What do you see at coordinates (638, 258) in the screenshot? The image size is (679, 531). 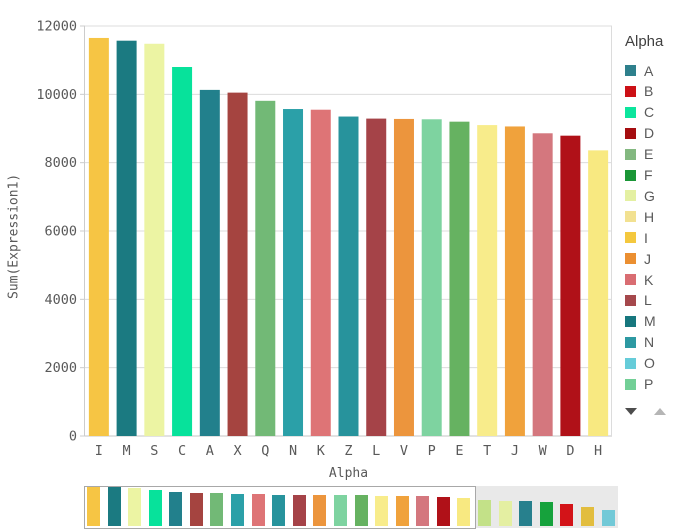 I see `legend-item-J: J` at bounding box center [638, 258].